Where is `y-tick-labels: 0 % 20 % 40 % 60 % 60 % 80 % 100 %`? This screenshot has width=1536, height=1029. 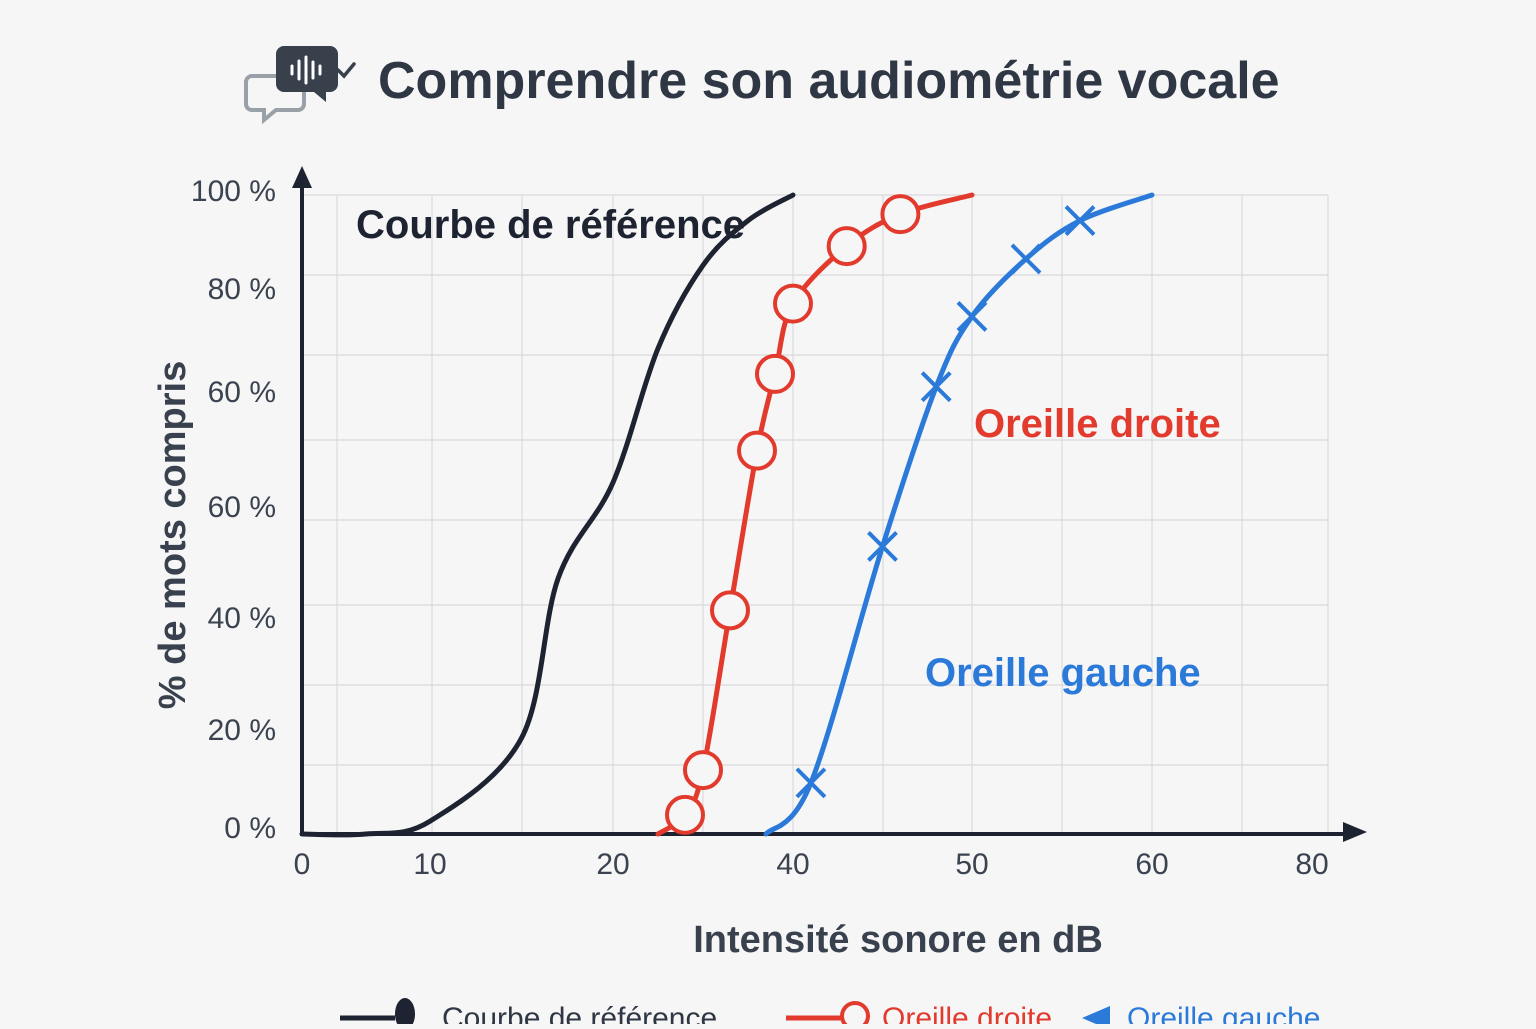 y-tick-labels: 0 % 20 % 40 % 60 % 60 % 80 % 100 % is located at coordinates (233, 510).